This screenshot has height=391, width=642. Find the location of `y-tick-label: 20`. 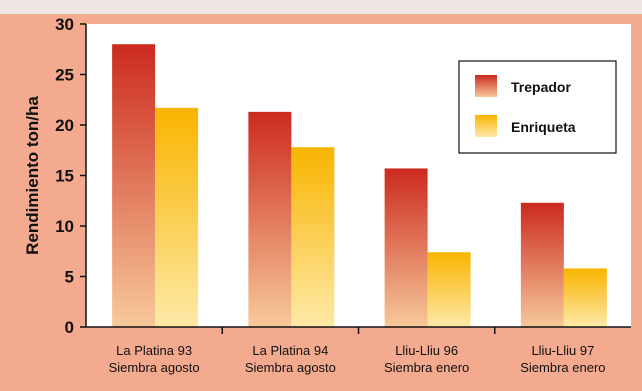

y-tick-label: 20 is located at coordinates (64, 125).